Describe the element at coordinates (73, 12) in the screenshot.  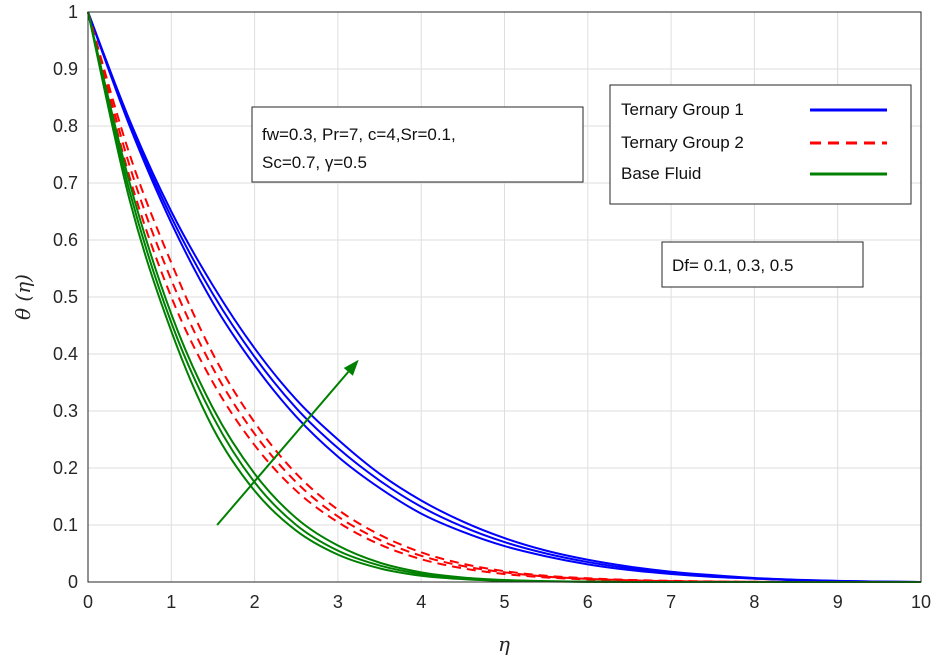
I see `y-tick-label: 1` at that location.